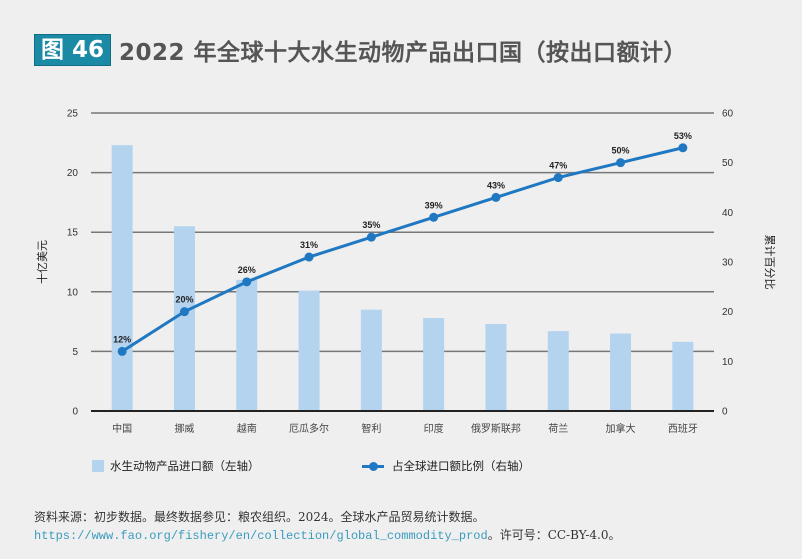  Describe the element at coordinates (373, 466) in the screenshot. I see `legend-line-marker-icon` at that location.